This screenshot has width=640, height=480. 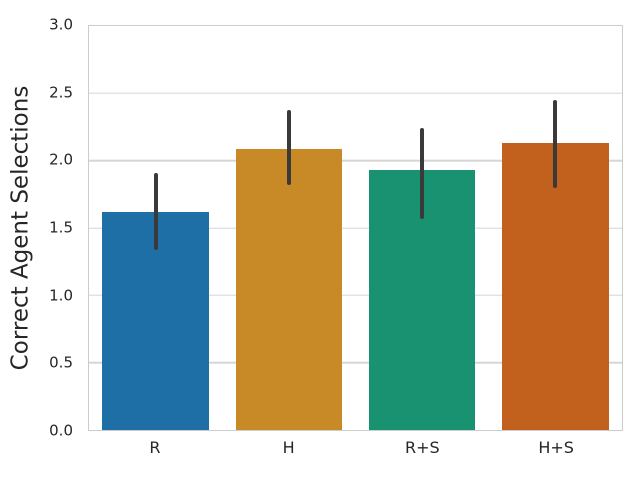 What do you see at coordinates (61, 159) in the screenshot?
I see `y-tick-label: 2.0` at bounding box center [61, 159].